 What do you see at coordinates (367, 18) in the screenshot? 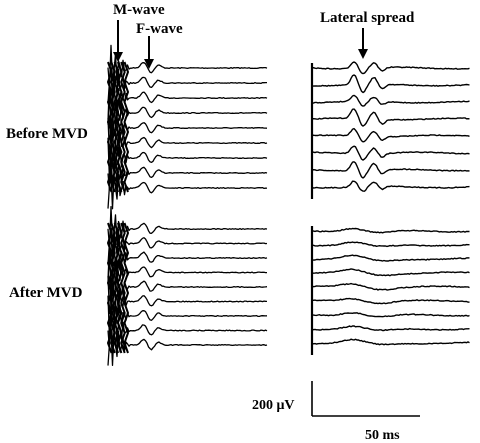
I see `lateral-spread-label: Lateral spread` at bounding box center [367, 18].